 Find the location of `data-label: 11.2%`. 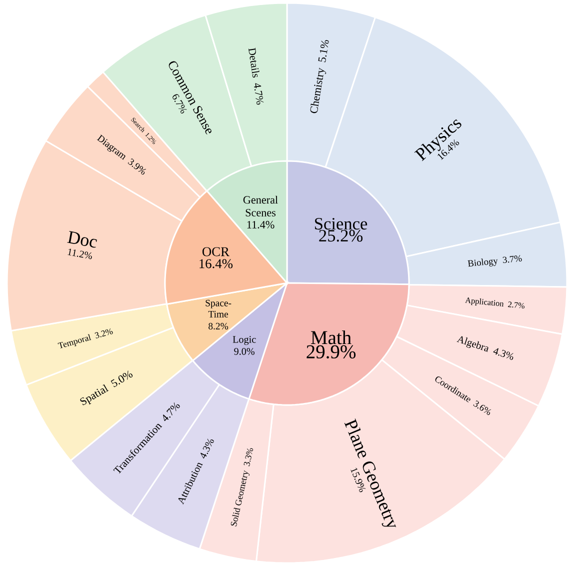

data-label: 11.2% is located at coordinates (80, 254).